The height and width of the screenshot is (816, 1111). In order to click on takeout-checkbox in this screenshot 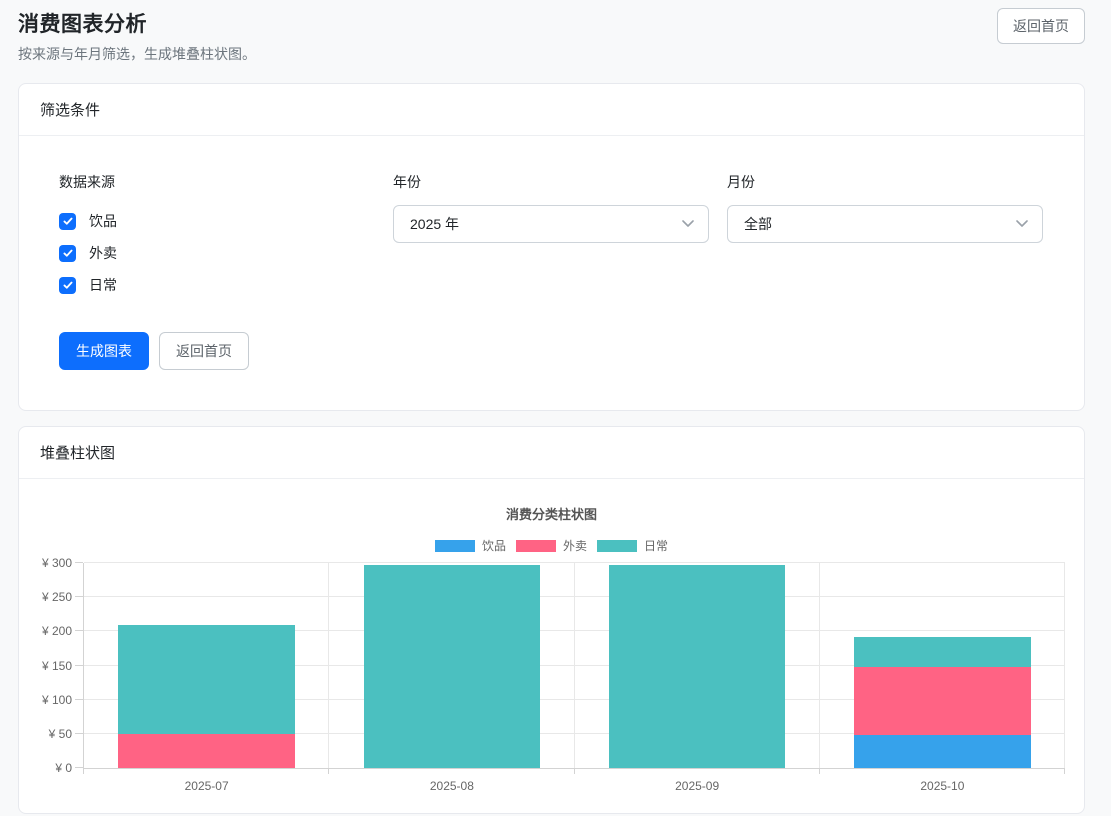, I will do `click(67, 253)`.